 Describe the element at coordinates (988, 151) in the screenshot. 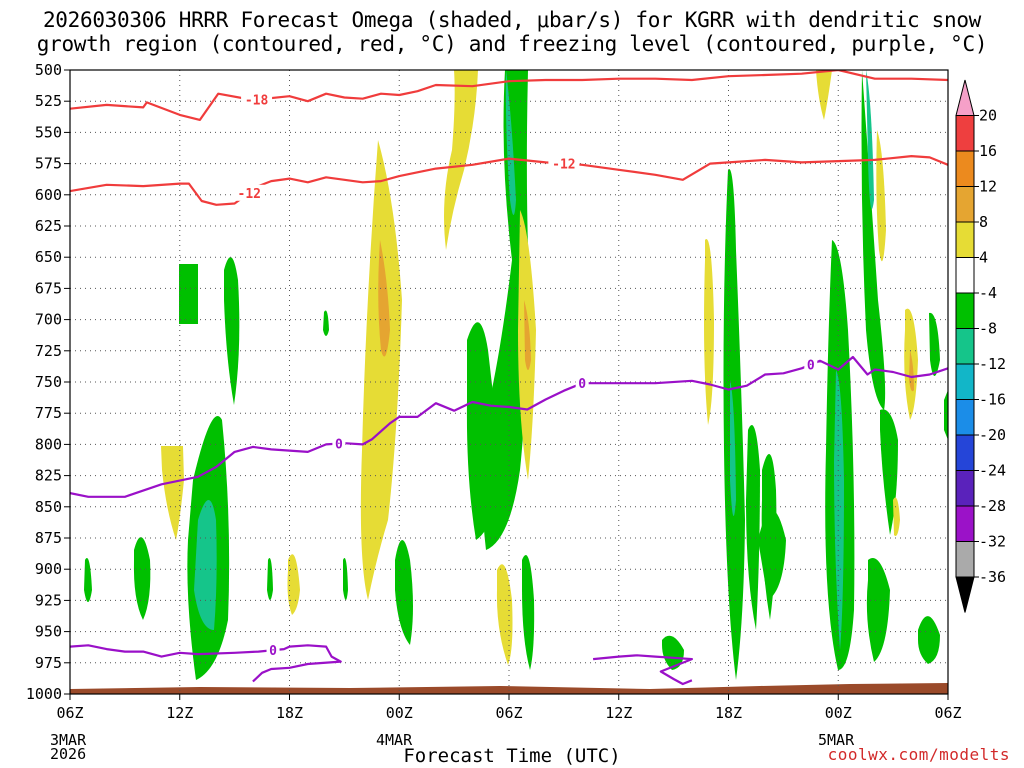

I see `colorbar-label: 16` at that location.